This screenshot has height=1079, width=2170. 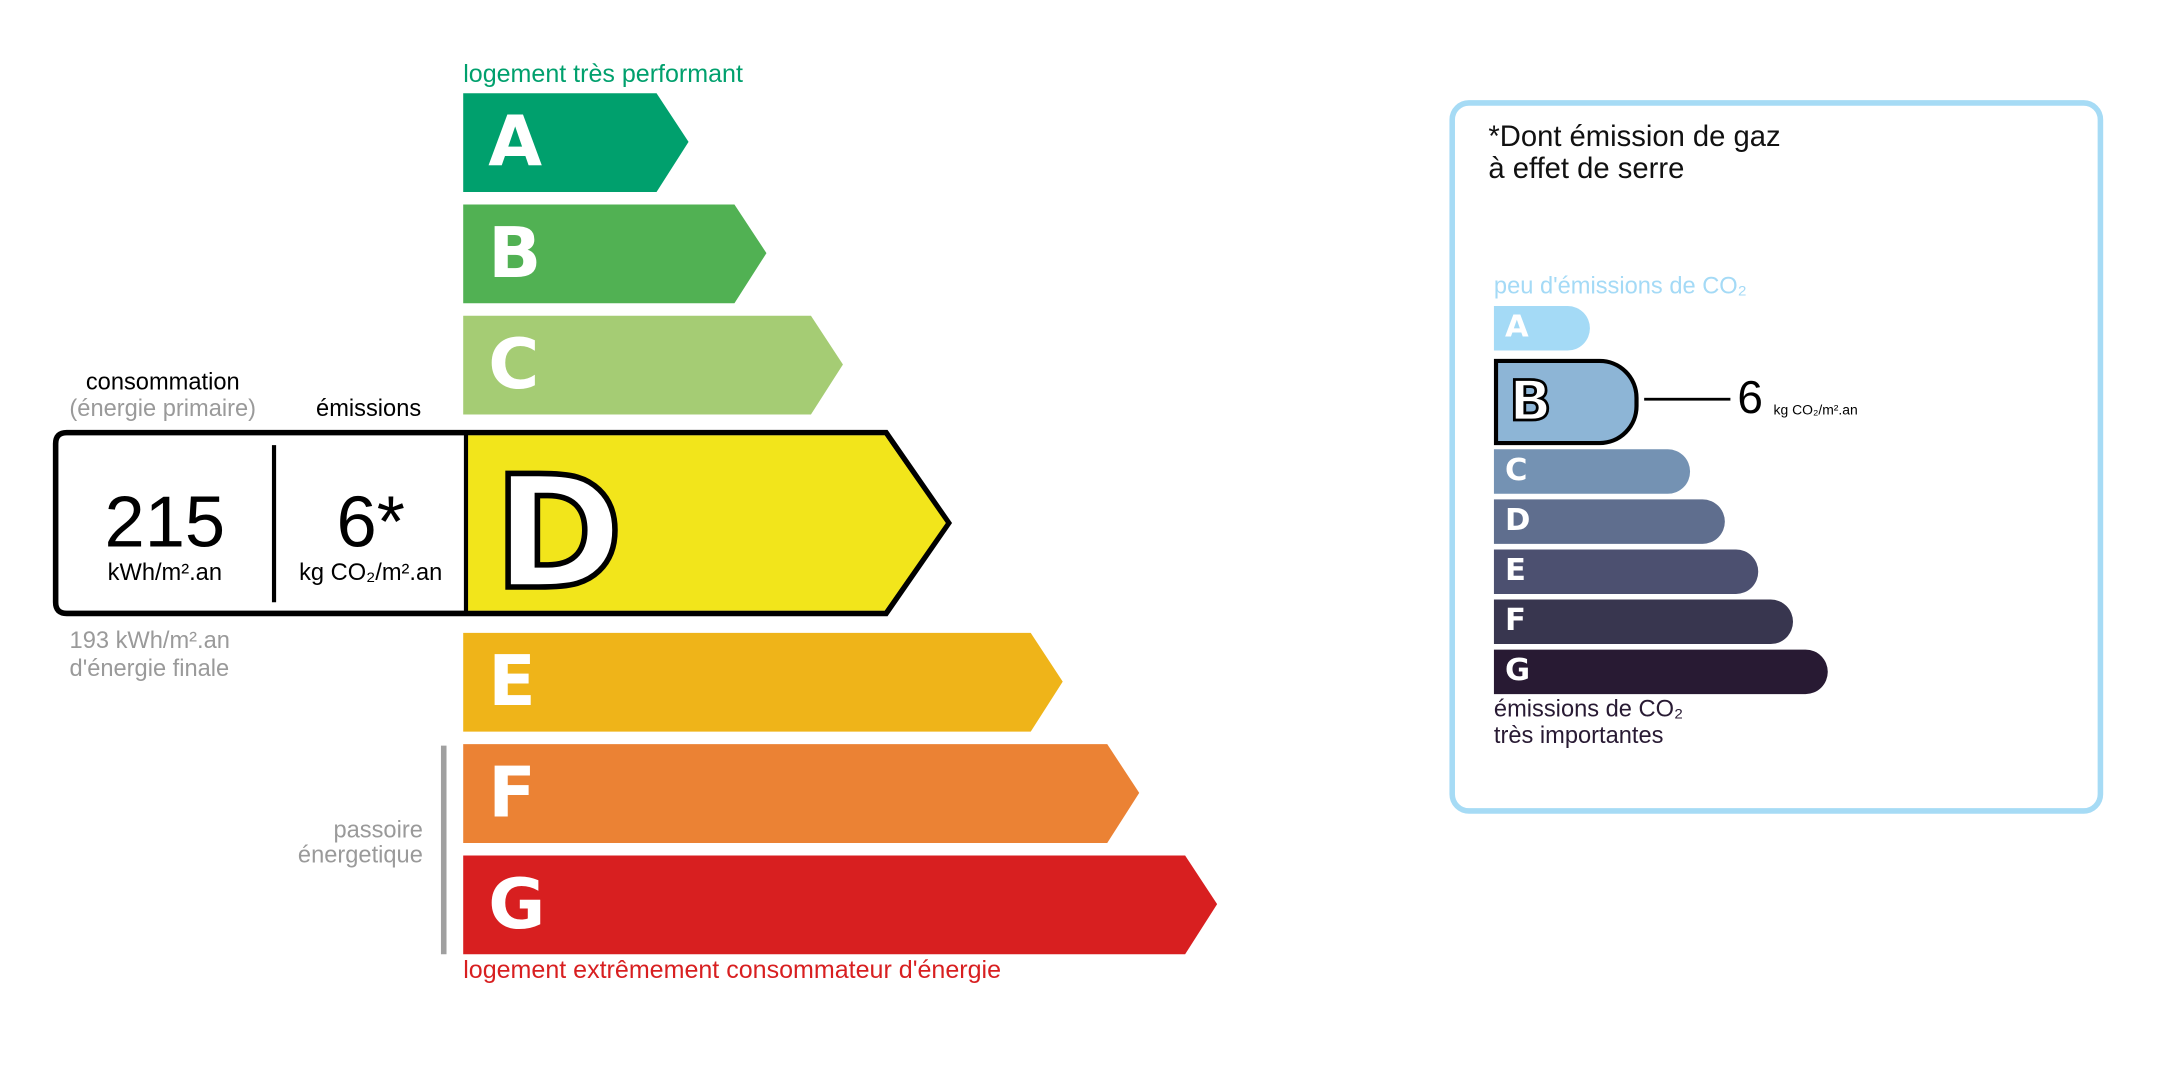 I want to click on ges-bar-c: C, so click(x=1592, y=471).